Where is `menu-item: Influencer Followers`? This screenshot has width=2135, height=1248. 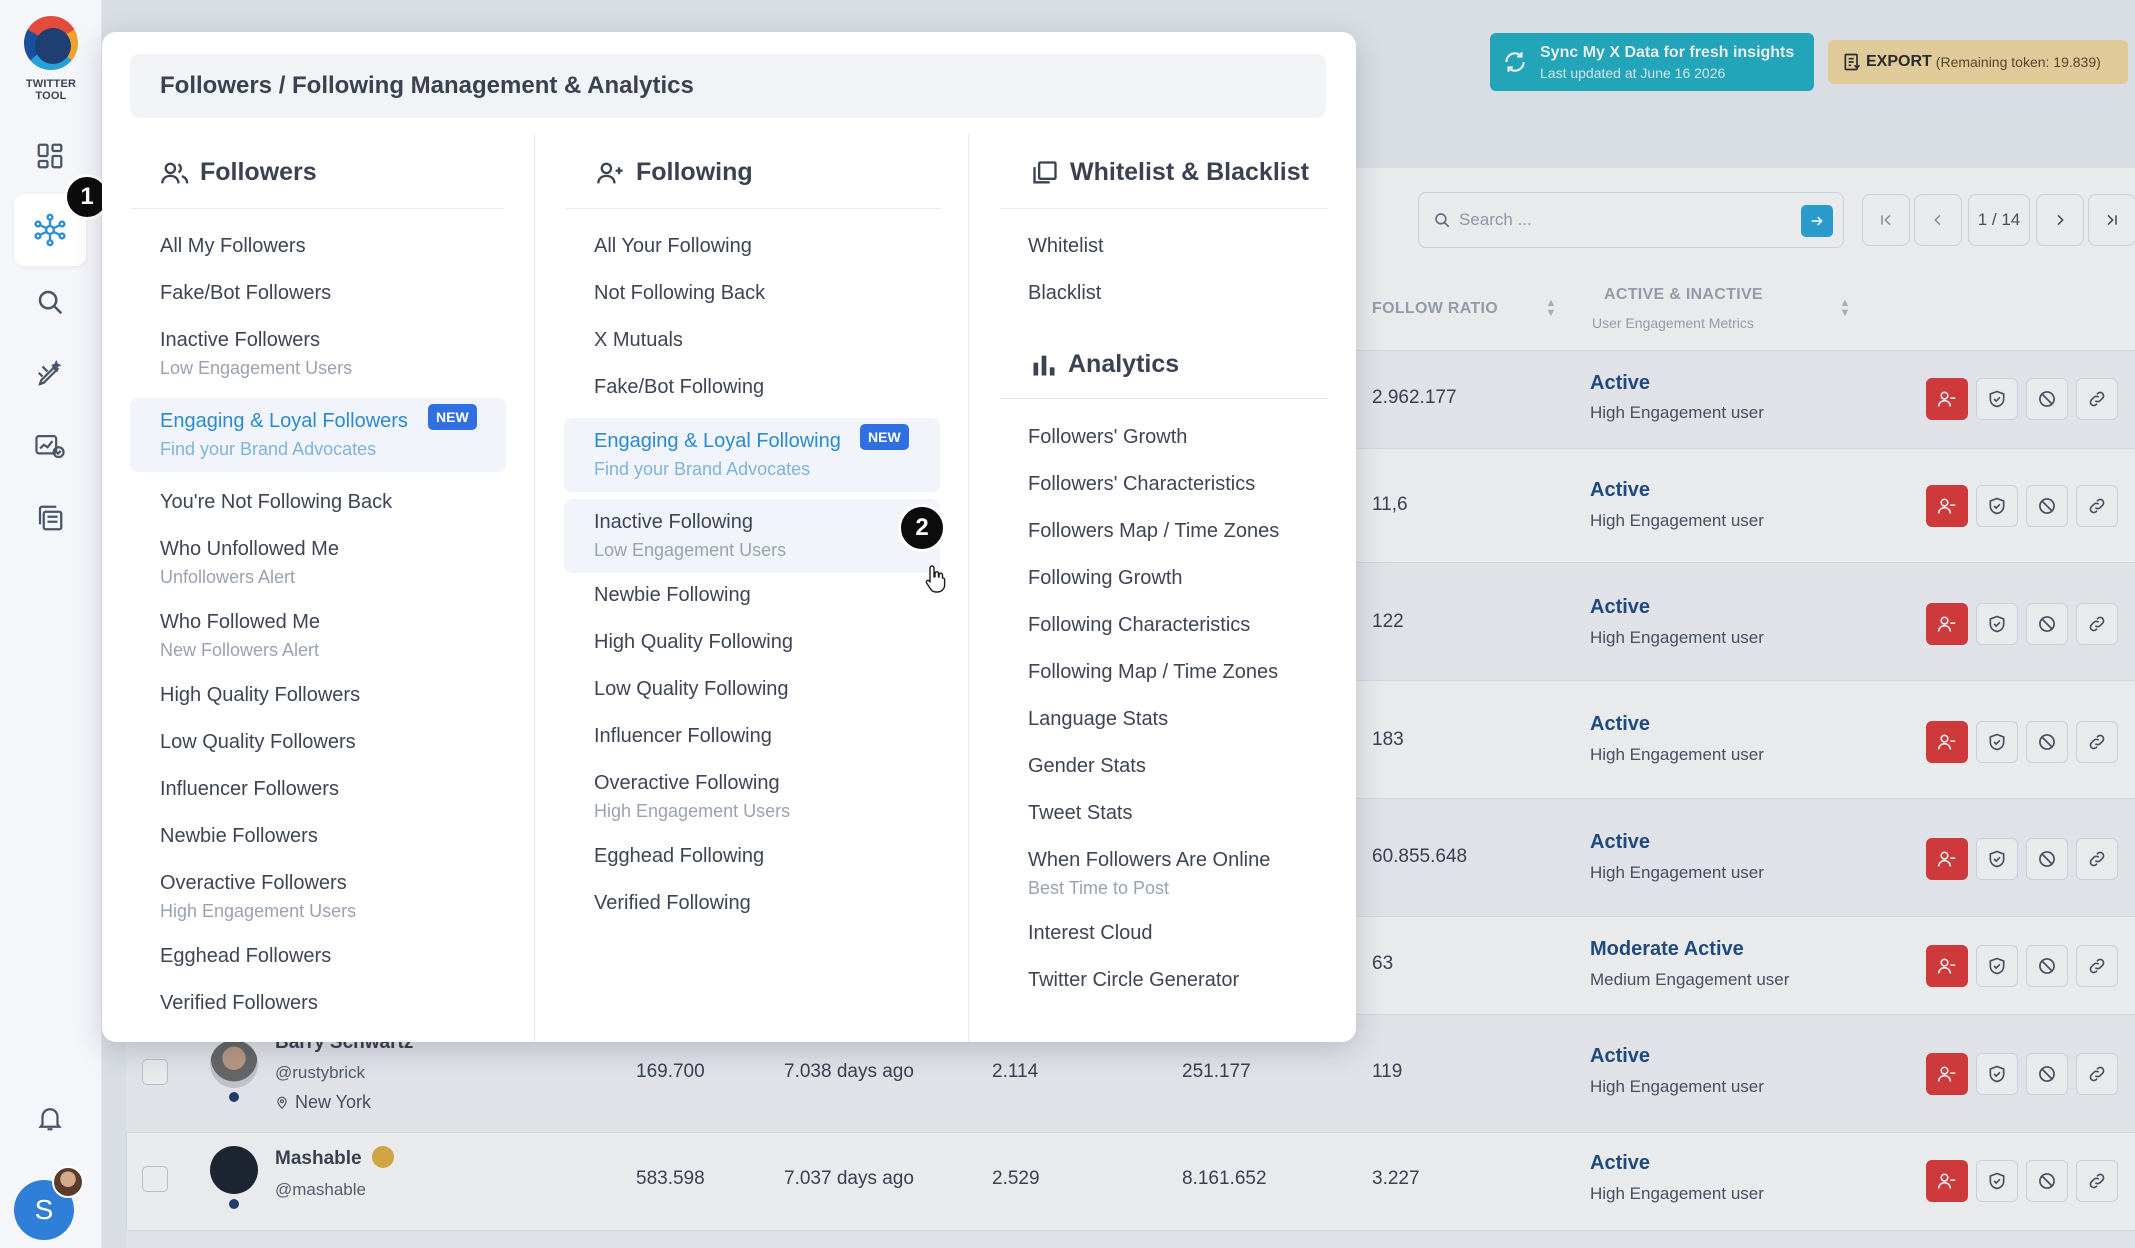
menu-item: Influencer Followers is located at coordinates (249, 789).